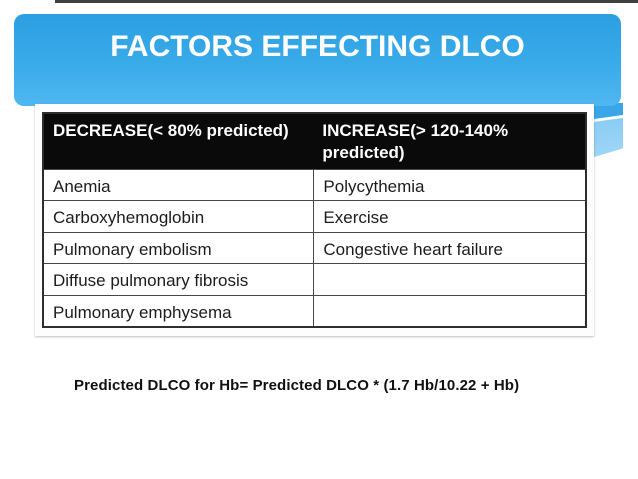 This screenshot has height=479, width=638. I want to click on cell-increase: Congestive heart failure, so click(449, 248).